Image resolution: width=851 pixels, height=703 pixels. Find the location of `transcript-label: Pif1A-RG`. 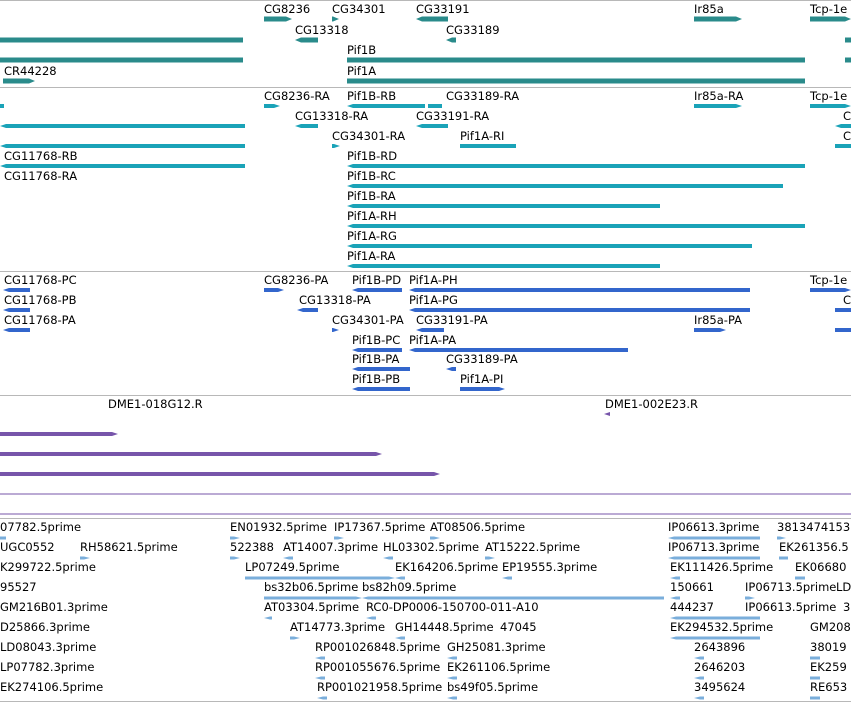

transcript-label: Pif1A-RG is located at coordinates (372, 236).